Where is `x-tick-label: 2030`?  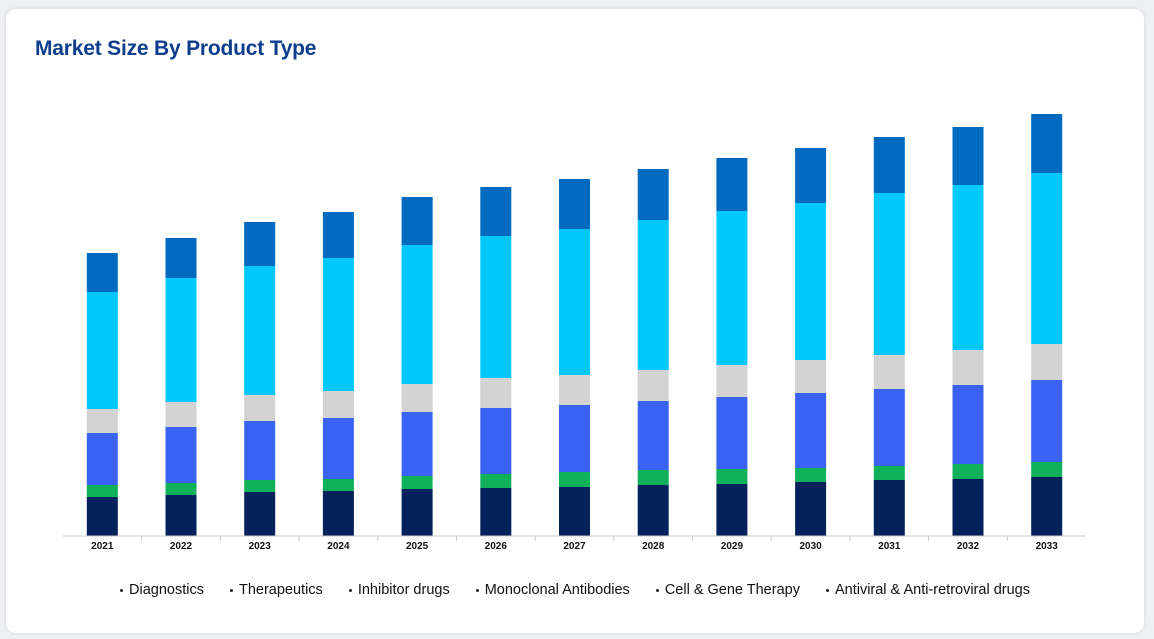 x-tick-label: 2030 is located at coordinates (810, 546).